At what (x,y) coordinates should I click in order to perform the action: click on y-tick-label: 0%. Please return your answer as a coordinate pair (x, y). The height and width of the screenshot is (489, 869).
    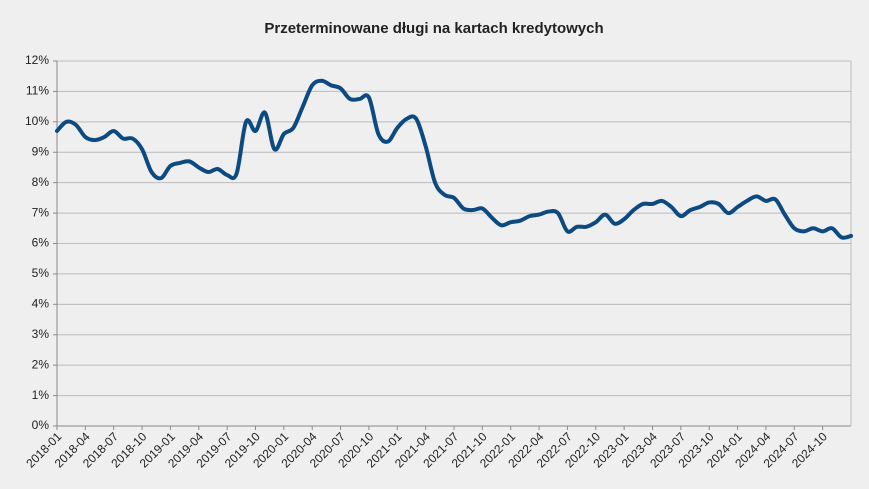
    Looking at the image, I should click on (41, 425).